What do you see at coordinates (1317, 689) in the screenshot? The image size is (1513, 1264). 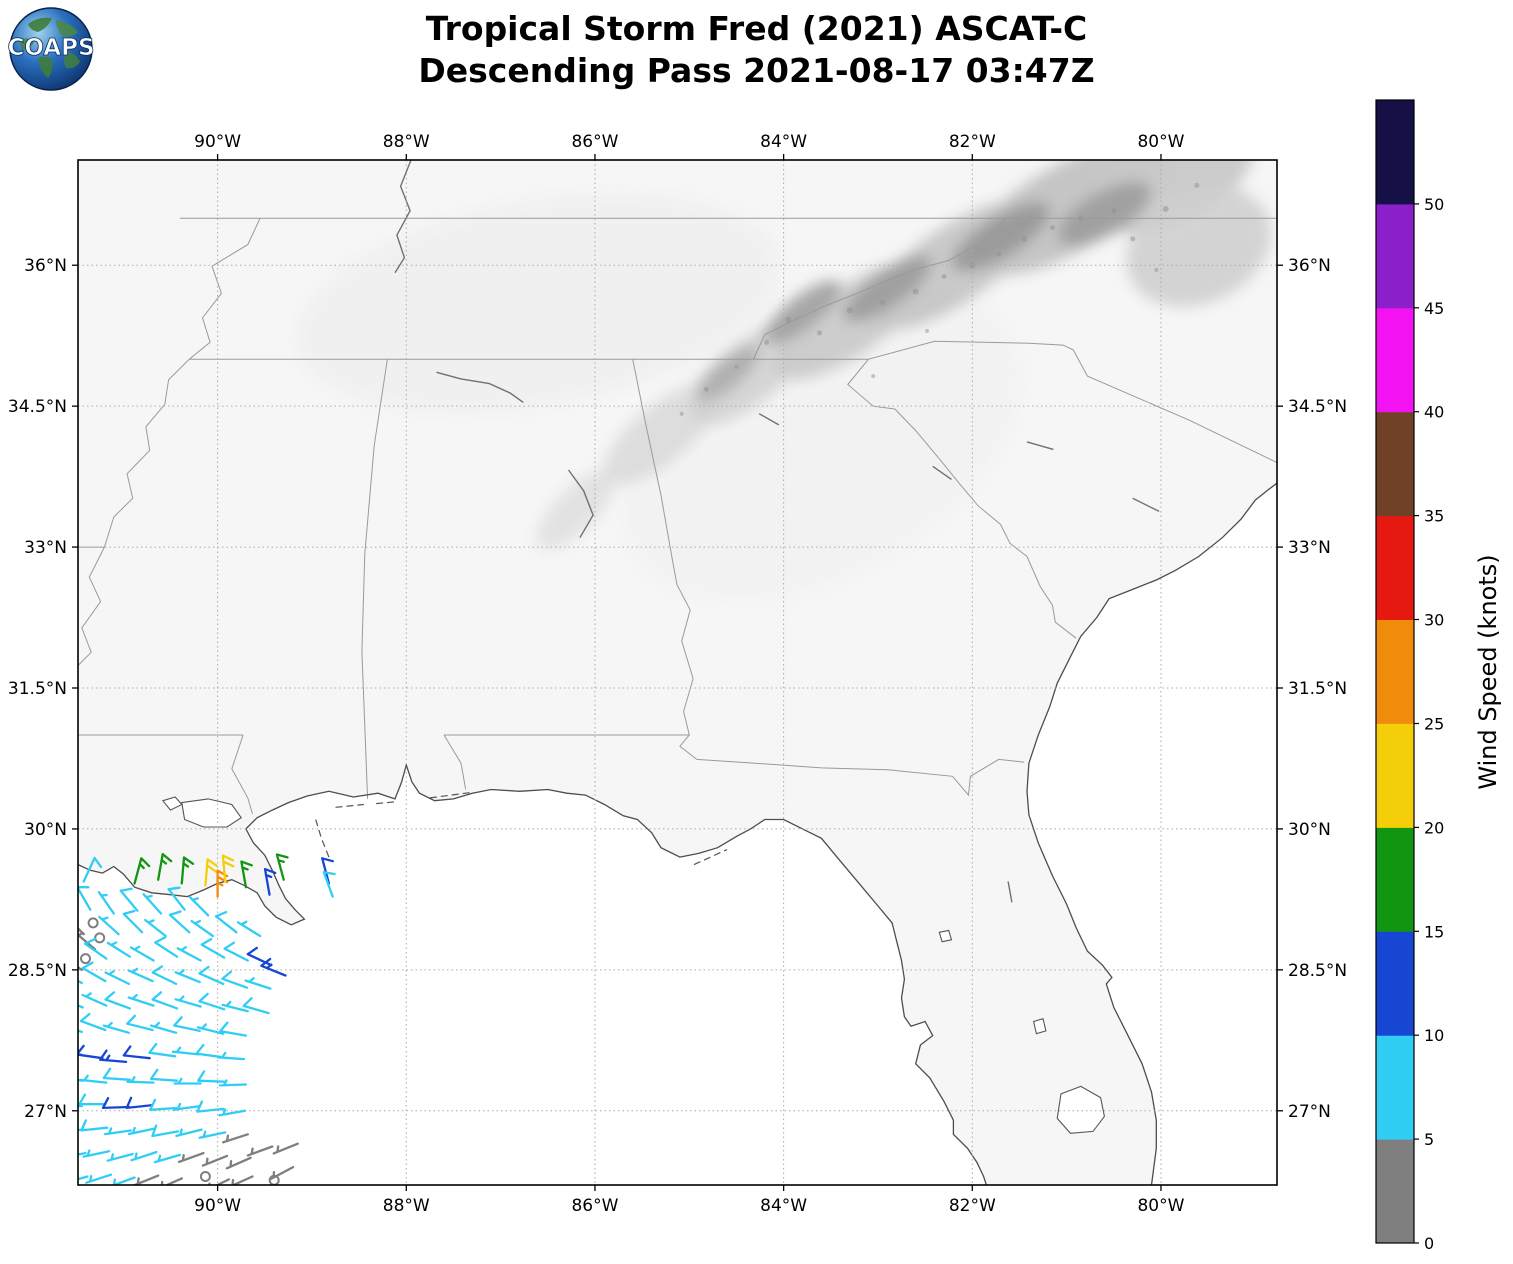 I see `lat-tick-label-right: 31.5°N` at bounding box center [1317, 689].